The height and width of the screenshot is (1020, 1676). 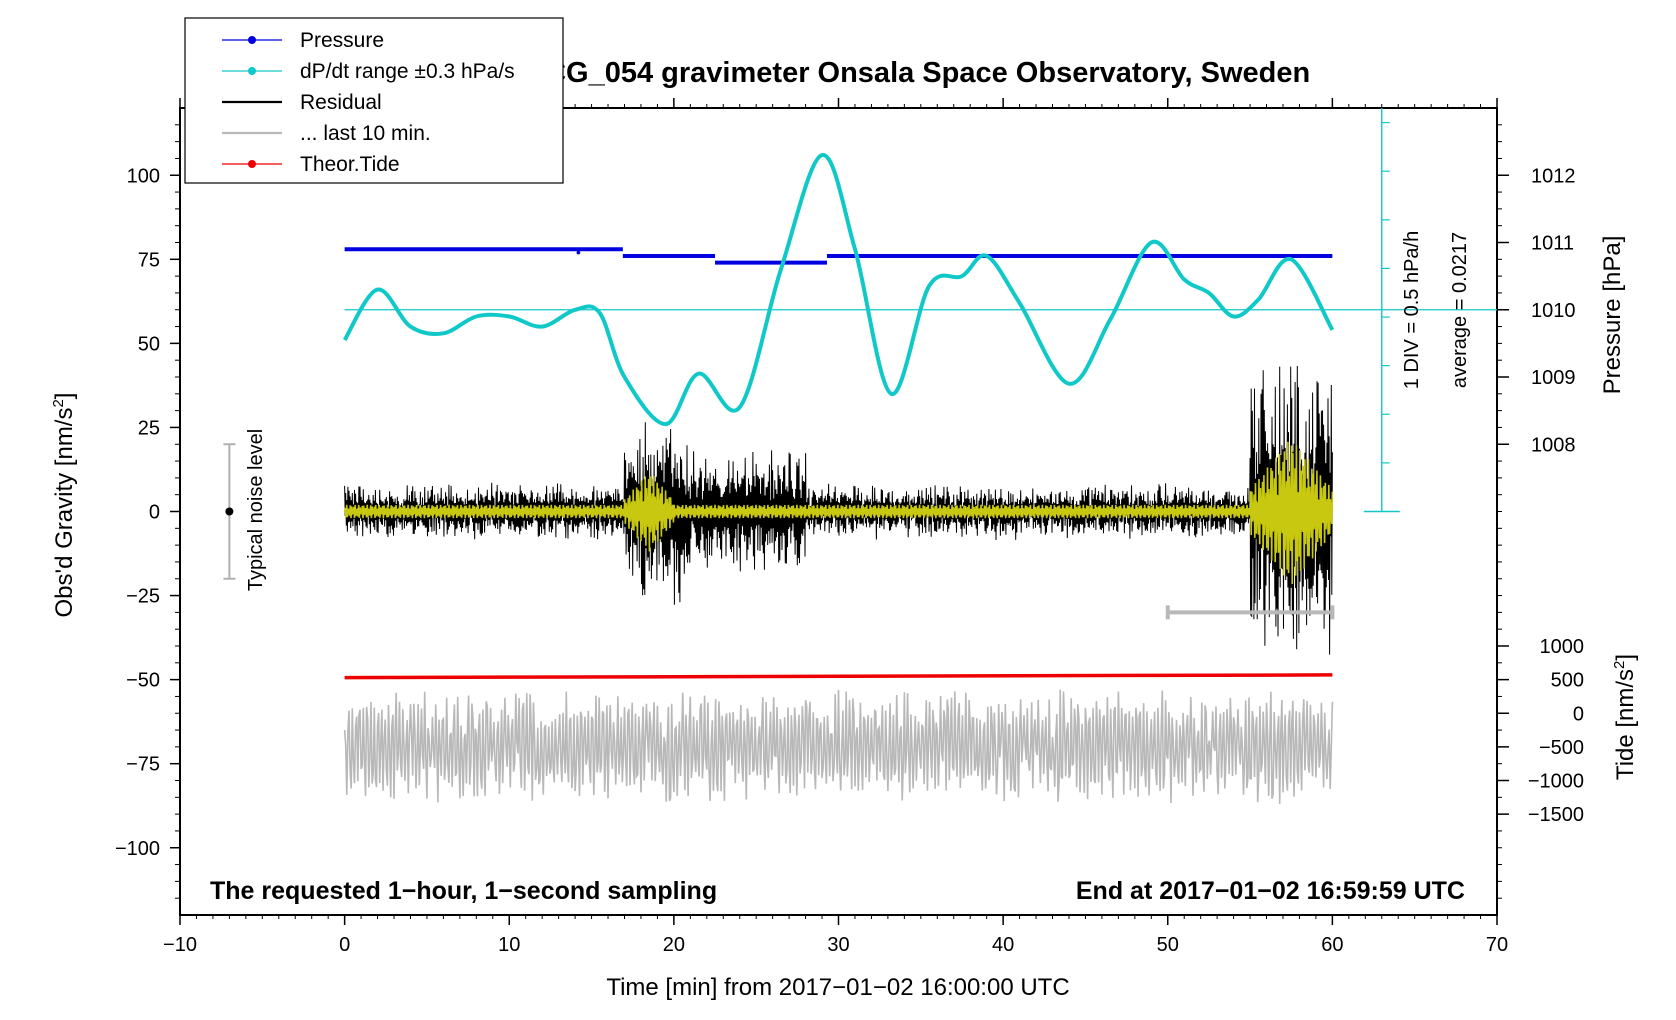 What do you see at coordinates (463, 891) in the screenshot?
I see `note-sampling: The requested 1−hour, 1−second sampling` at bounding box center [463, 891].